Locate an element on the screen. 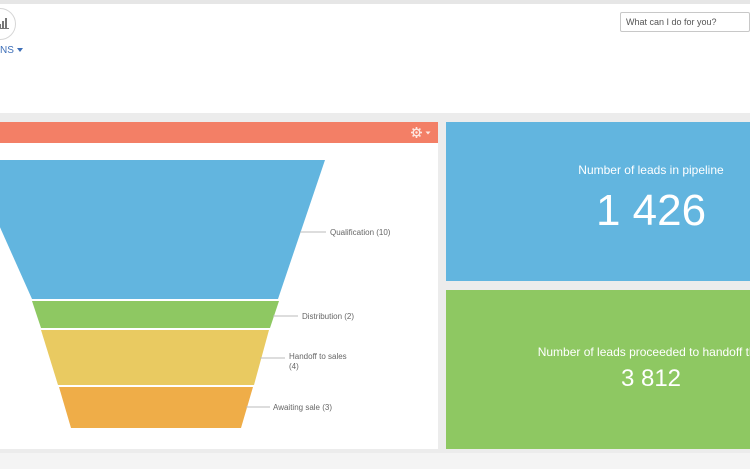 This screenshot has height=469, width=750. handoff-leads-value: 3 812 is located at coordinates (651, 378).